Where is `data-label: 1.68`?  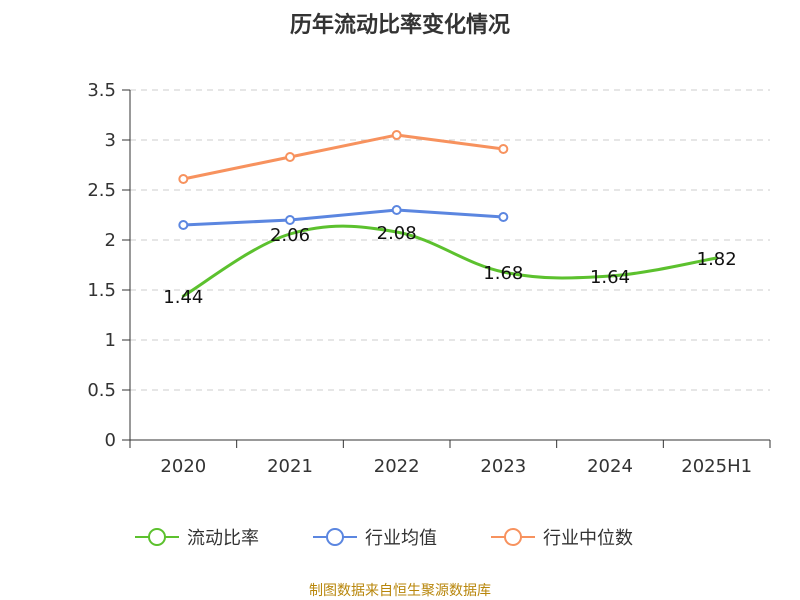 data-label: 1.68 is located at coordinates (503, 273).